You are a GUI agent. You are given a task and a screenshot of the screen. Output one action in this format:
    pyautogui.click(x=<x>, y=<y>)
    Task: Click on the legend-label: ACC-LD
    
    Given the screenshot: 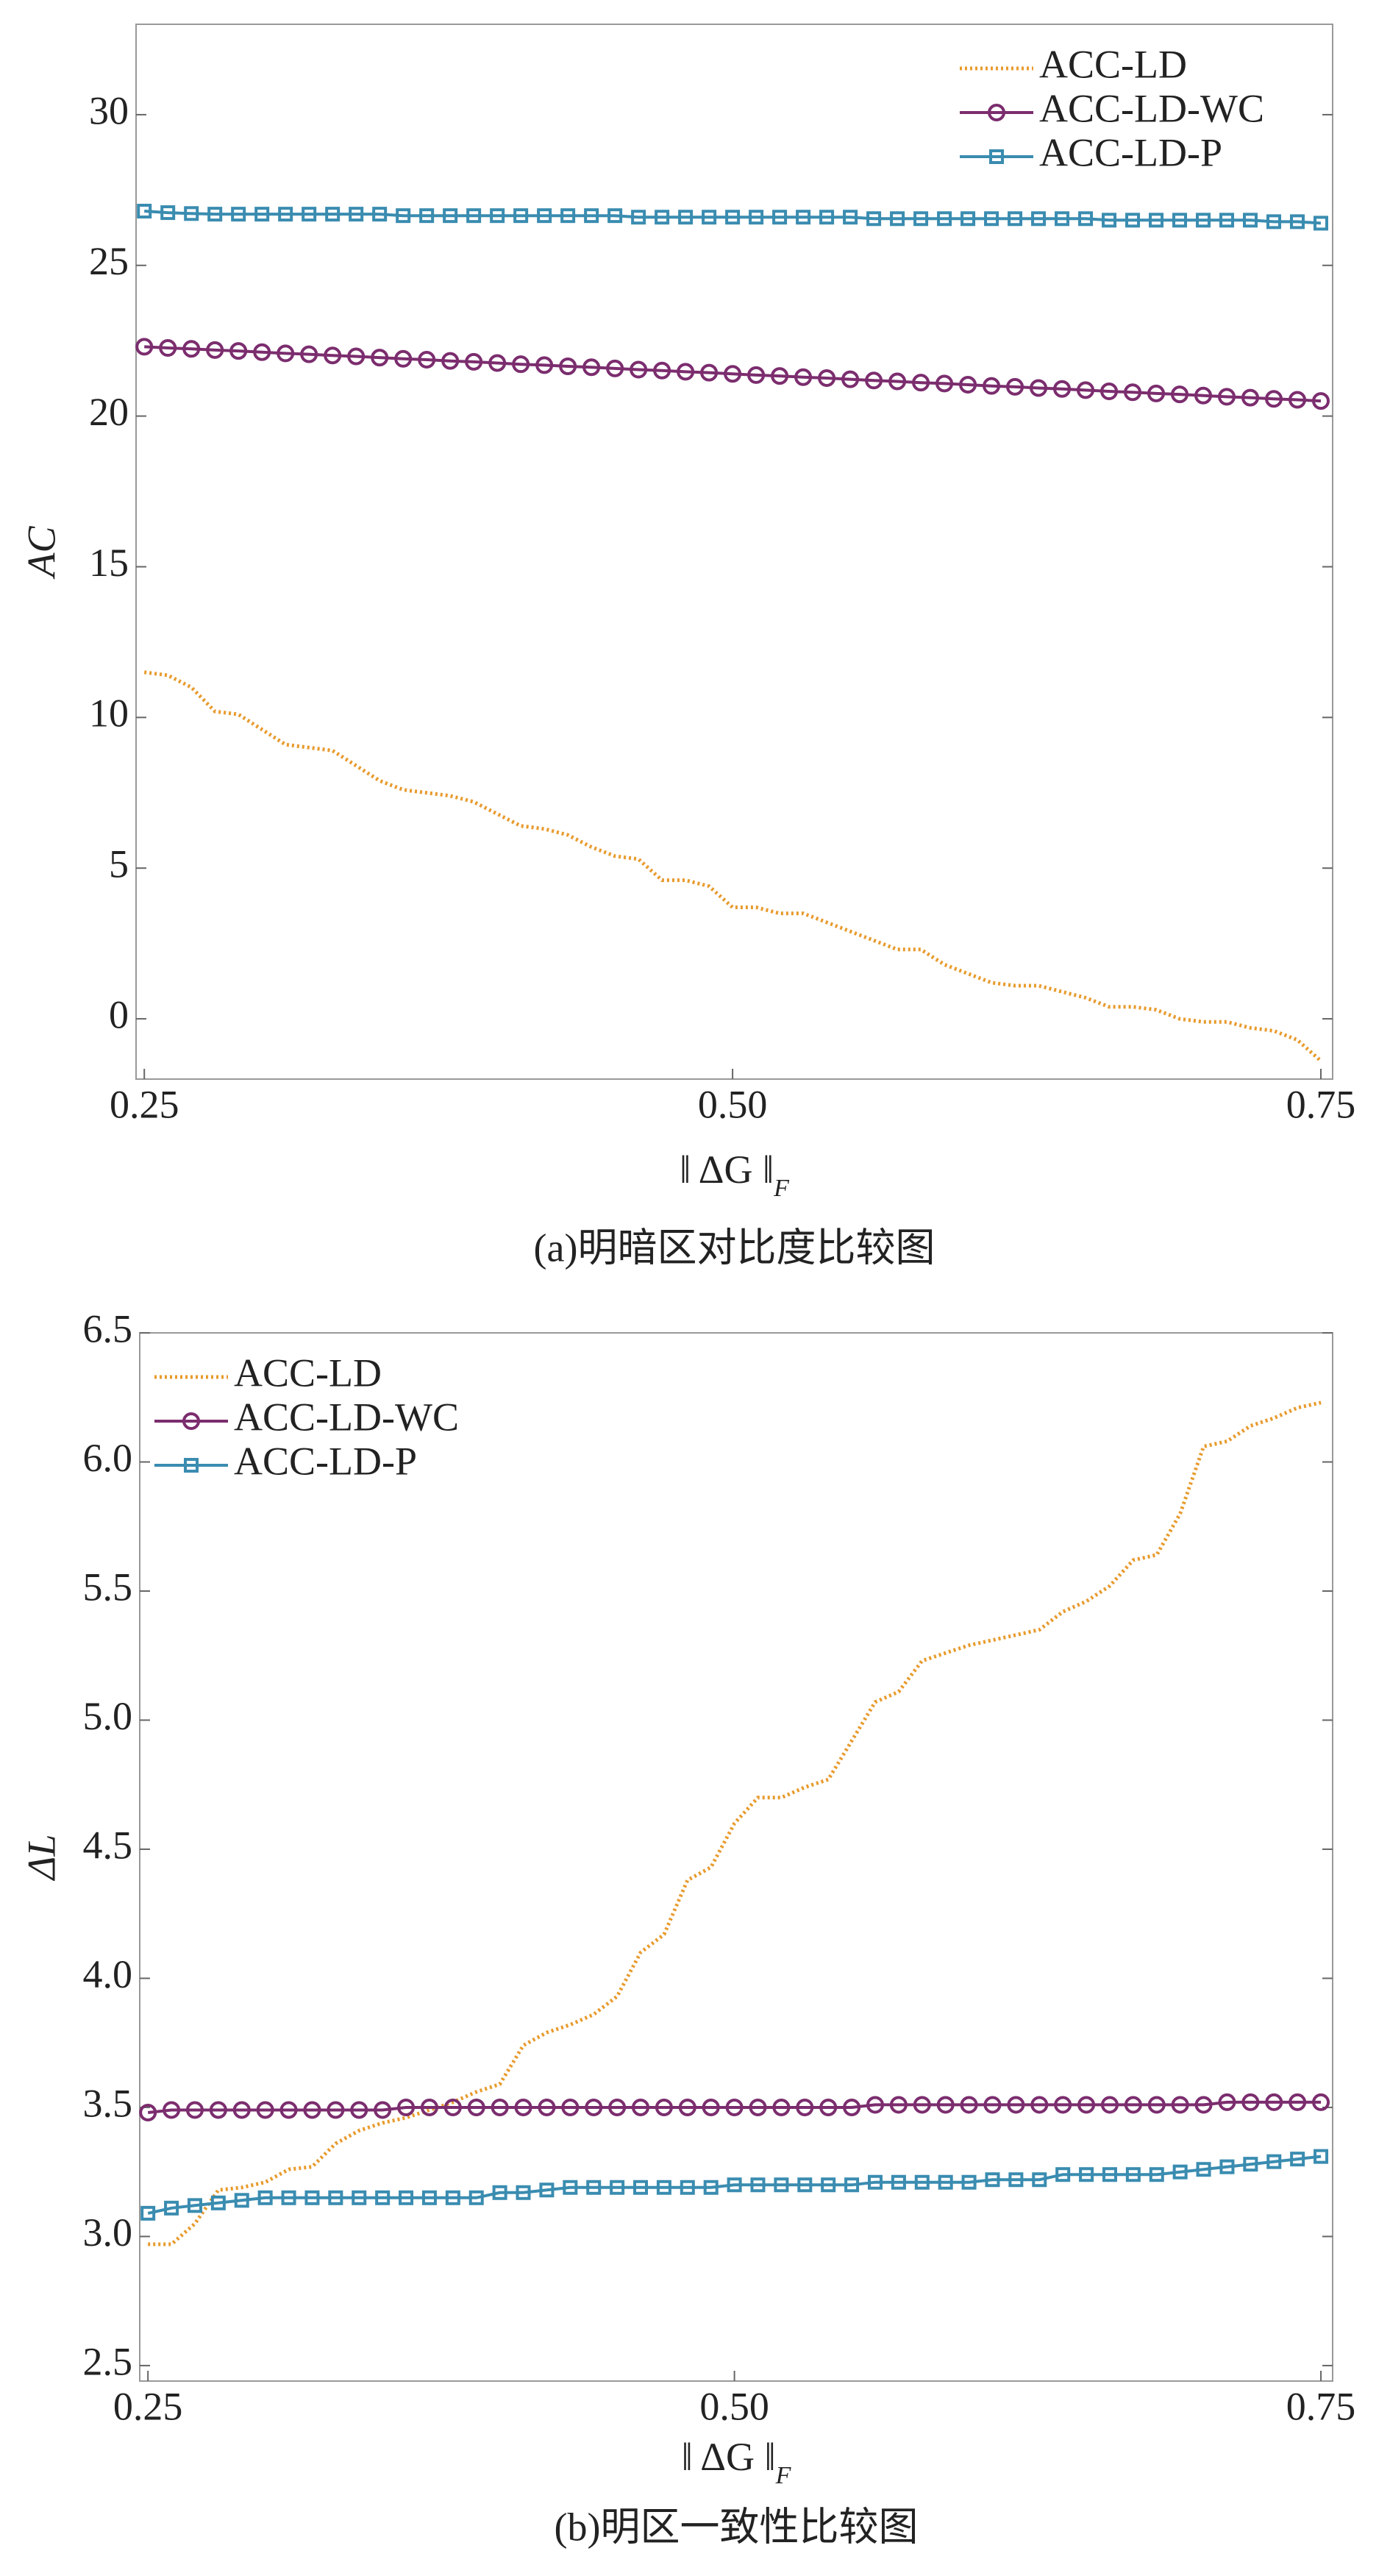 What is the action you would take?
    pyautogui.click(x=308, y=1373)
    